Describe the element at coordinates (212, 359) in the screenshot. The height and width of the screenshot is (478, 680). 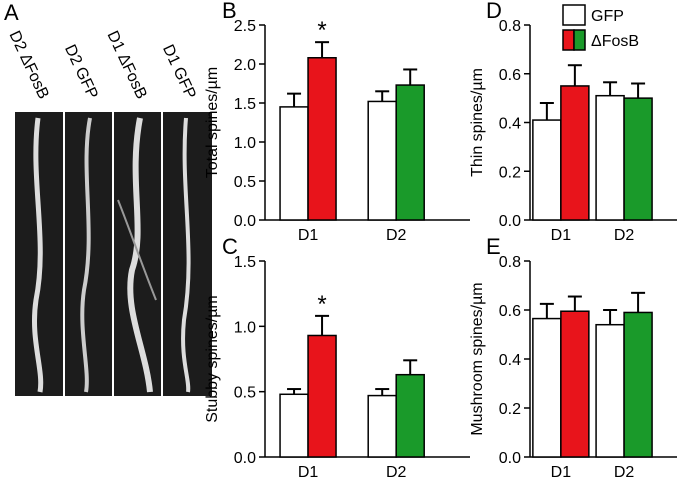
I see `y-axis-label: Stubby spines/µm` at that location.